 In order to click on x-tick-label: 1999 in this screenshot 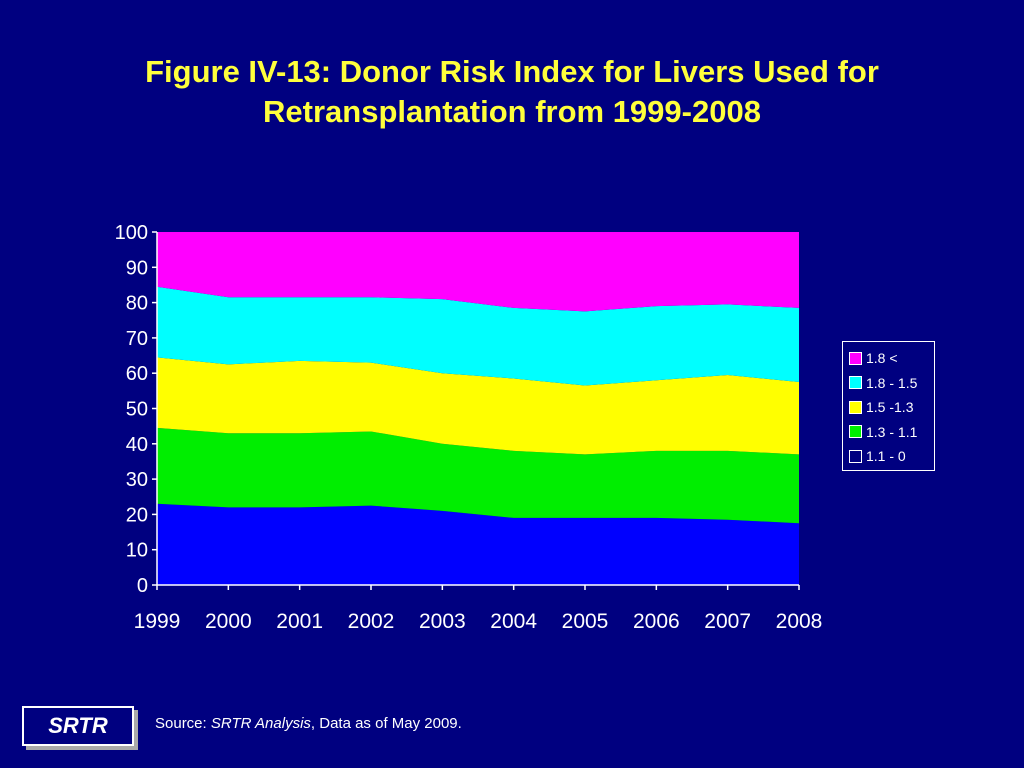, I will do `click(157, 621)`.